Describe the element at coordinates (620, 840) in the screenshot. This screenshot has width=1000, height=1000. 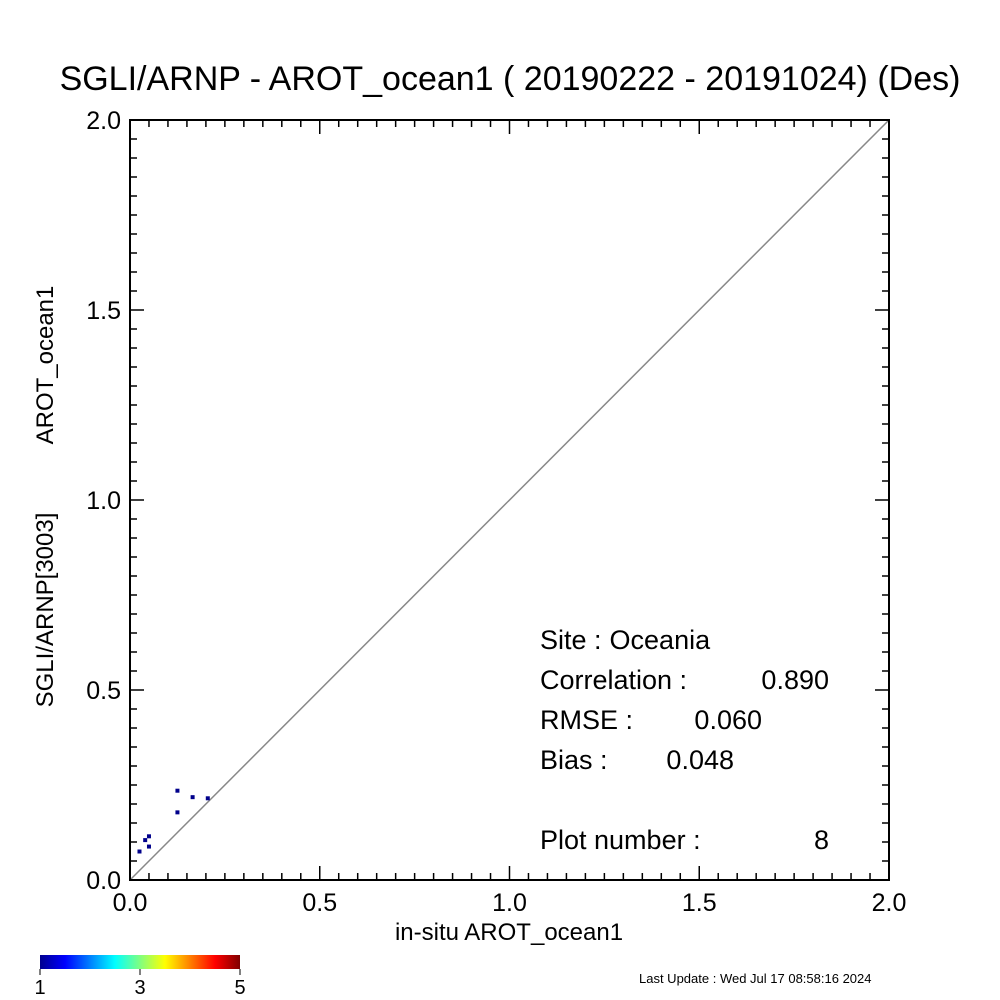
I see `plot-number-label: Plot number :` at that location.